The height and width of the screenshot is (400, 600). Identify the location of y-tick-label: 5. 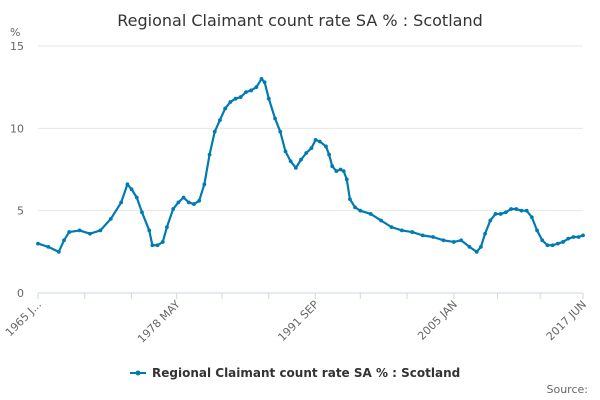
(20, 211).